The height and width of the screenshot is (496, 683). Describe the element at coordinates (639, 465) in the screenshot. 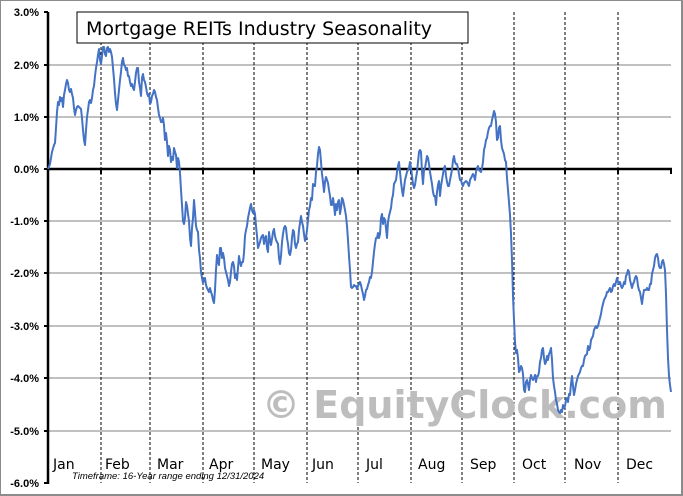

I see `month-label: Dec` at that location.